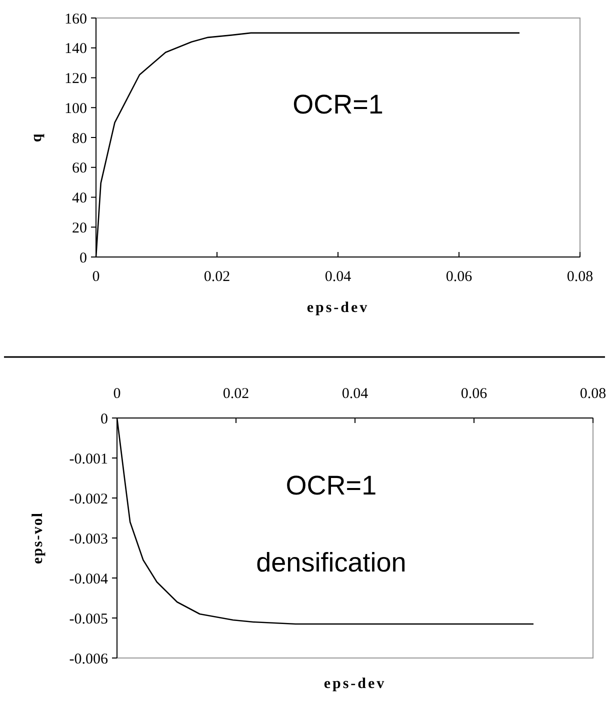  Describe the element at coordinates (88, 499) in the screenshot. I see `y-tick-label: -0.002` at that location.